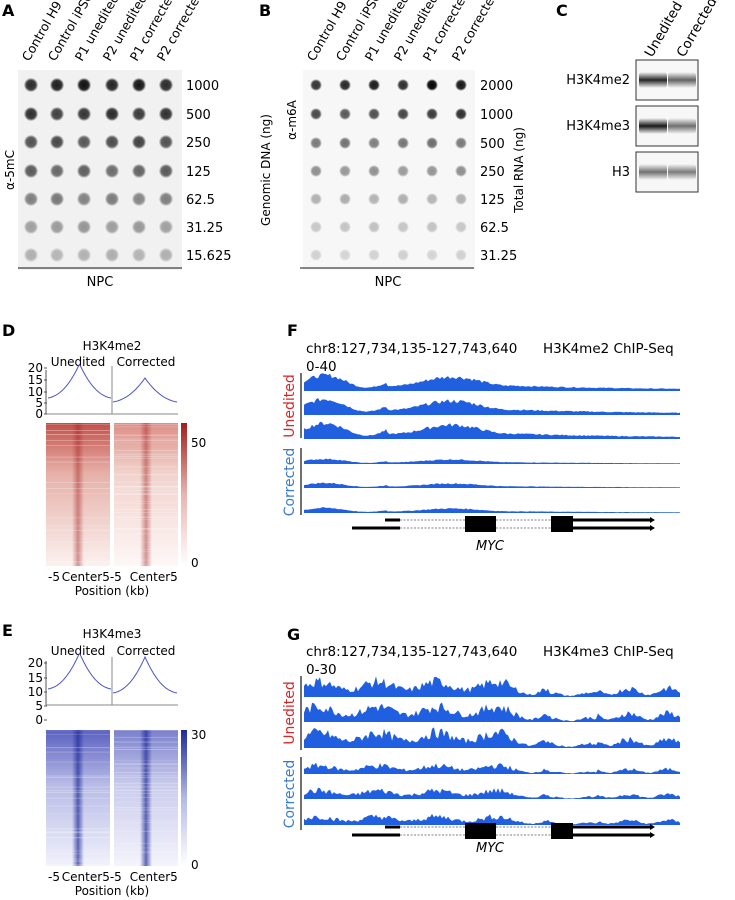  What do you see at coordinates (492, 750) in the screenshot?
I see `track-g-signal` at bounding box center [492, 750].